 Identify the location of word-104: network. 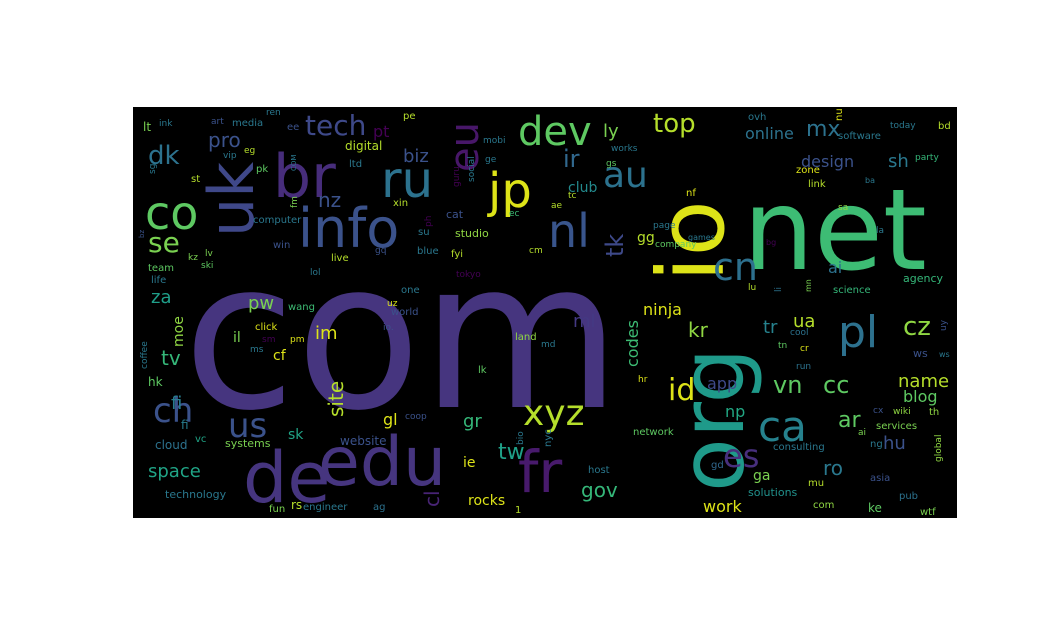
(653, 432).